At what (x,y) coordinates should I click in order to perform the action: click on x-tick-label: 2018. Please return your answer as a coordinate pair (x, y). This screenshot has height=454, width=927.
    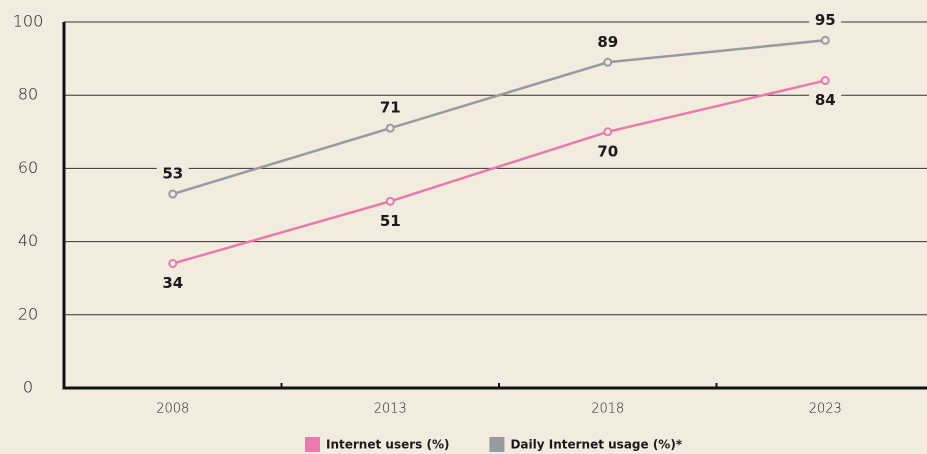
    Looking at the image, I should click on (607, 409).